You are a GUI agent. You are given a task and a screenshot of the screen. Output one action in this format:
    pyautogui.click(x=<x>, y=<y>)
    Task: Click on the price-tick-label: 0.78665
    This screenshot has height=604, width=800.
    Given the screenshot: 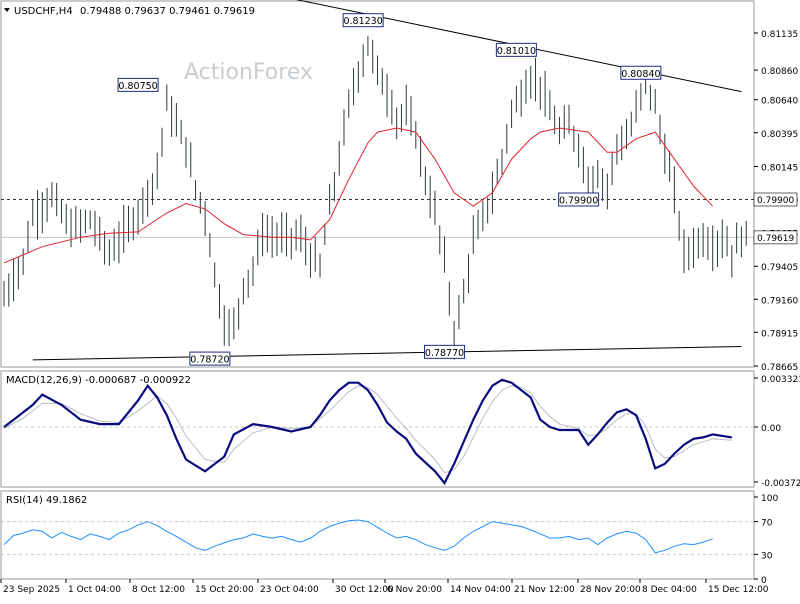 What is the action you would take?
    pyautogui.click(x=779, y=368)
    